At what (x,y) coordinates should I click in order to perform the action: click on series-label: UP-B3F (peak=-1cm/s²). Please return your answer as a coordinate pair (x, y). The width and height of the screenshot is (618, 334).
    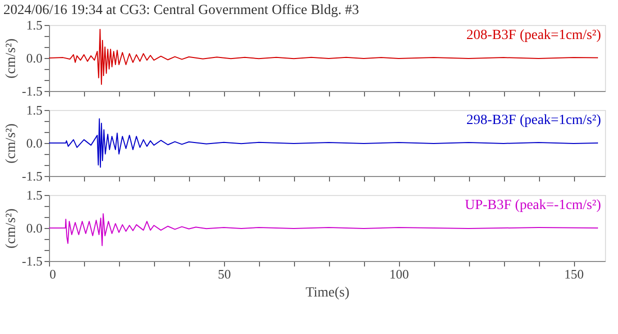
    Looking at the image, I should click on (533, 205).